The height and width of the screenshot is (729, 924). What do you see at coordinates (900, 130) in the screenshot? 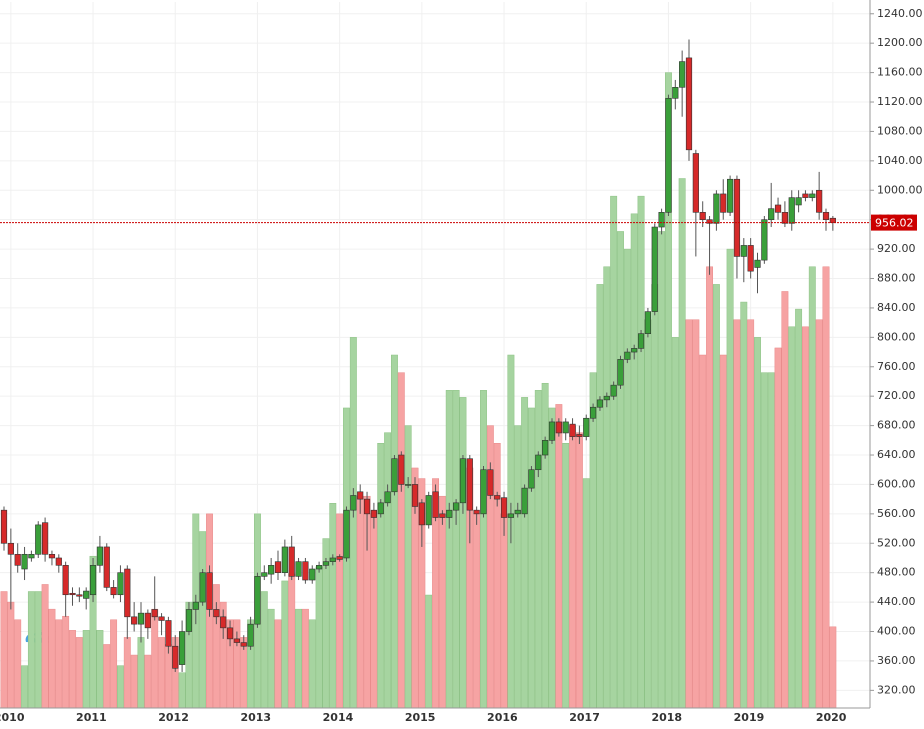
I see `y-tick-label: 1080.00` at bounding box center [900, 130].